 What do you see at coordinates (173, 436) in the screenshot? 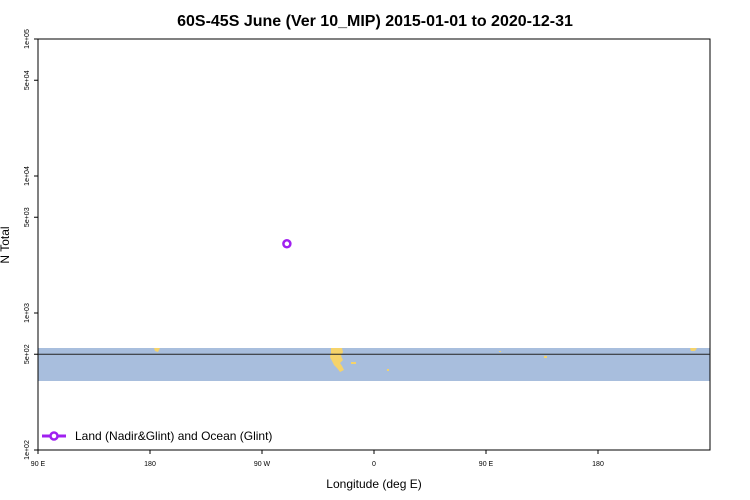
I see `legend-label: Land (Nadir&Glint) and Ocean (Glint)` at bounding box center [173, 436].